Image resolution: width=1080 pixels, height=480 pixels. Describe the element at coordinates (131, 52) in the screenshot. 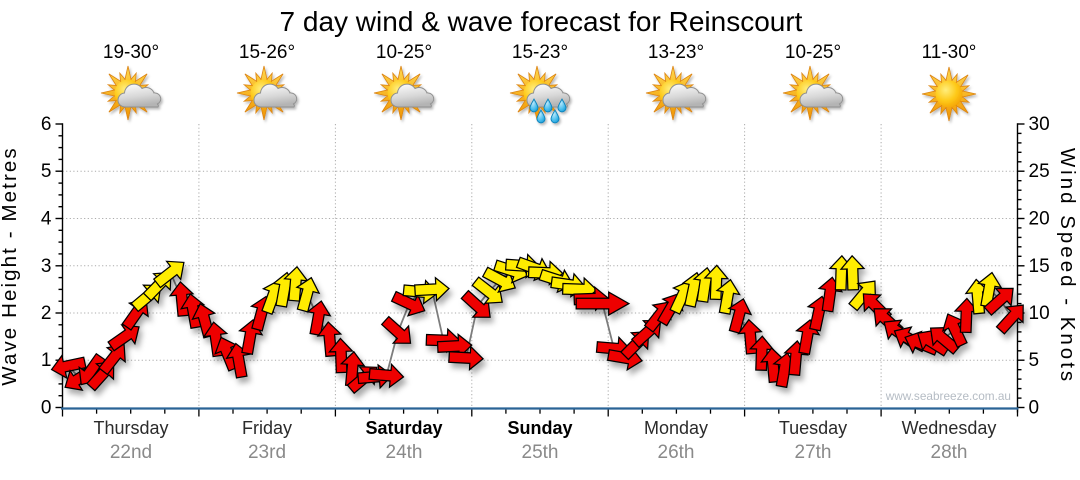

I see `svg-text: 19-30°` at that location.